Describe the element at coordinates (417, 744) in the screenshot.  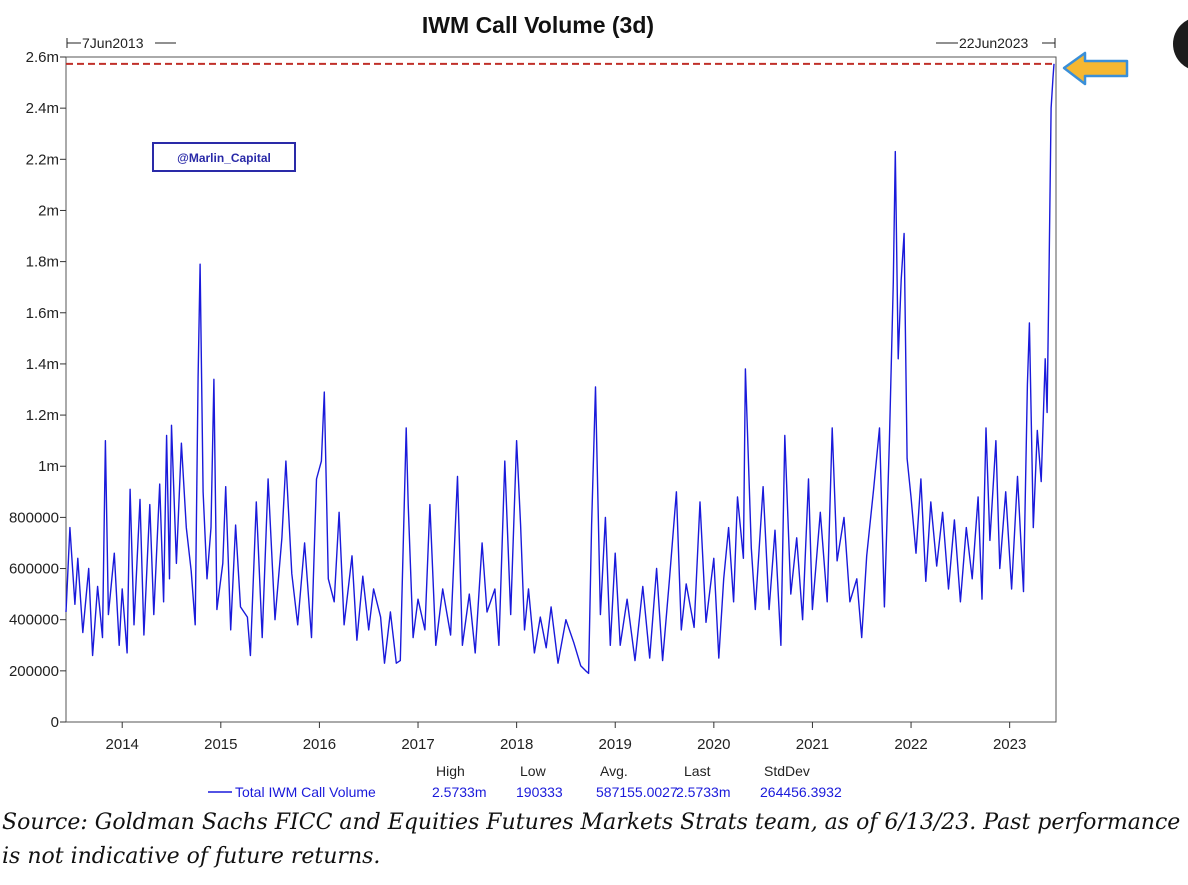
I see `x-tick-label: 2017` at that location.